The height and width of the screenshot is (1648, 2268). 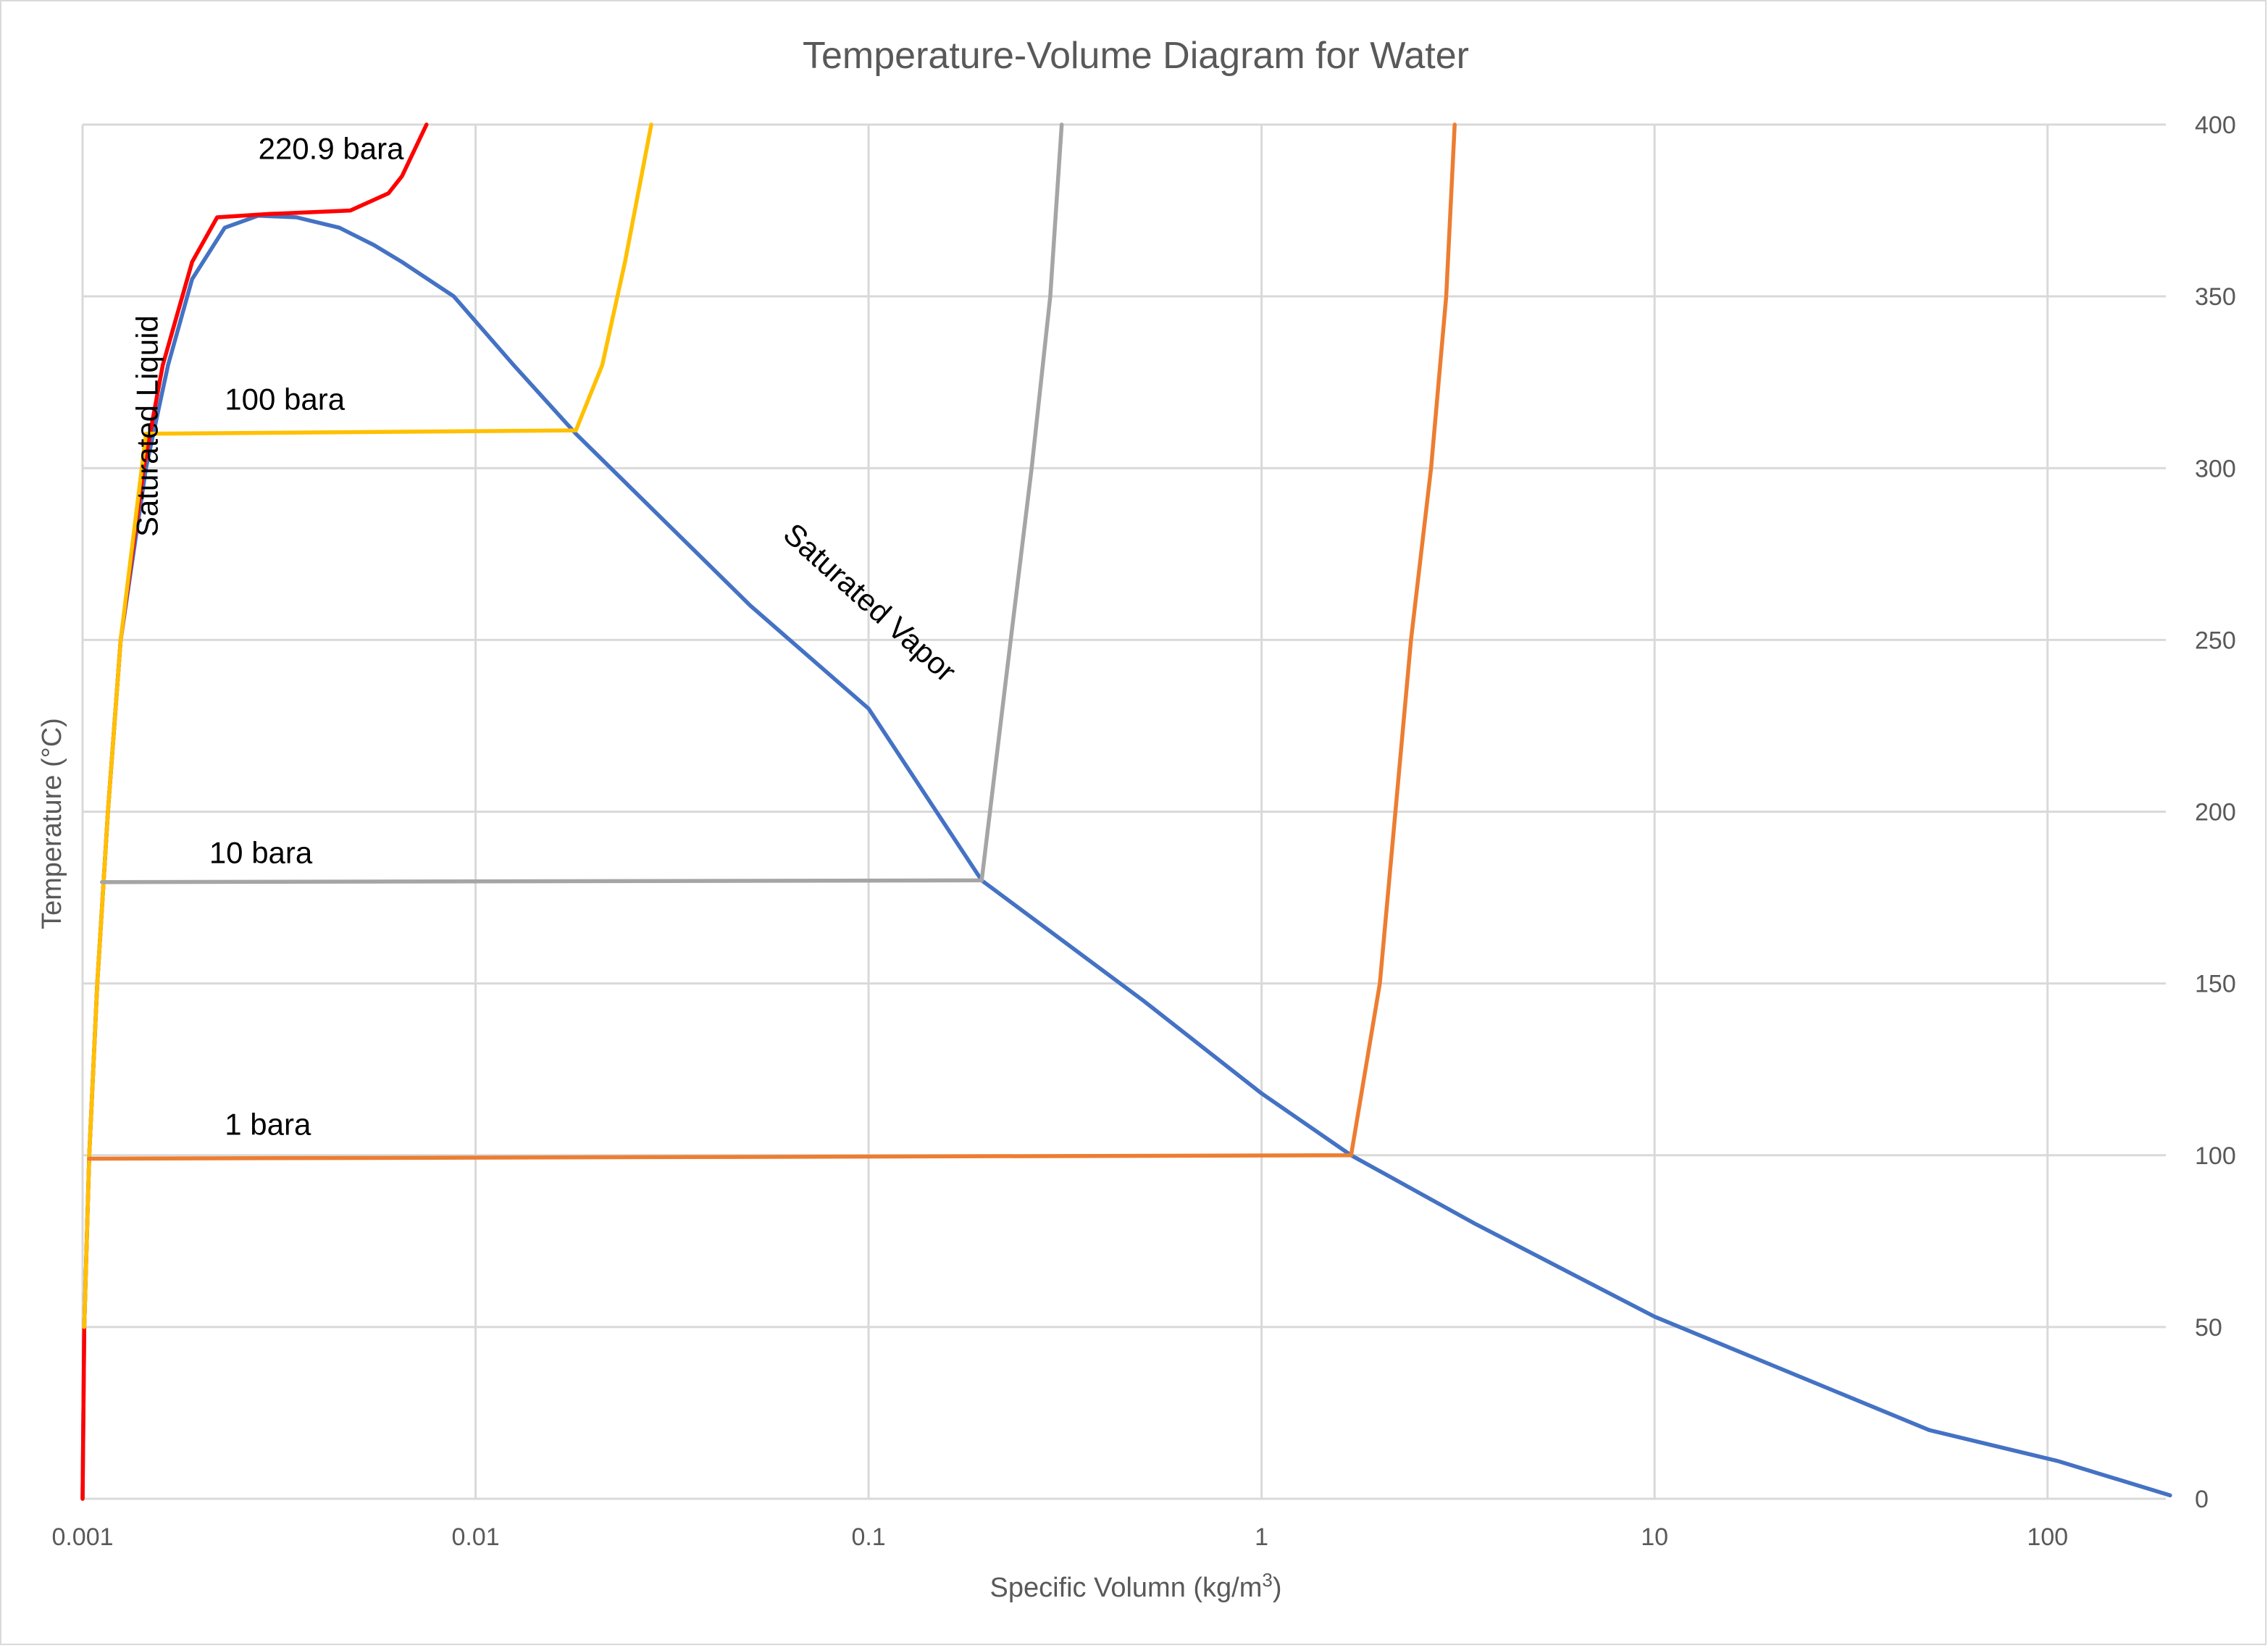 What do you see at coordinates (475, 1537) in the screenshot?
I see `x-tick-label: 0.01` at bounding box center [475, 1537].